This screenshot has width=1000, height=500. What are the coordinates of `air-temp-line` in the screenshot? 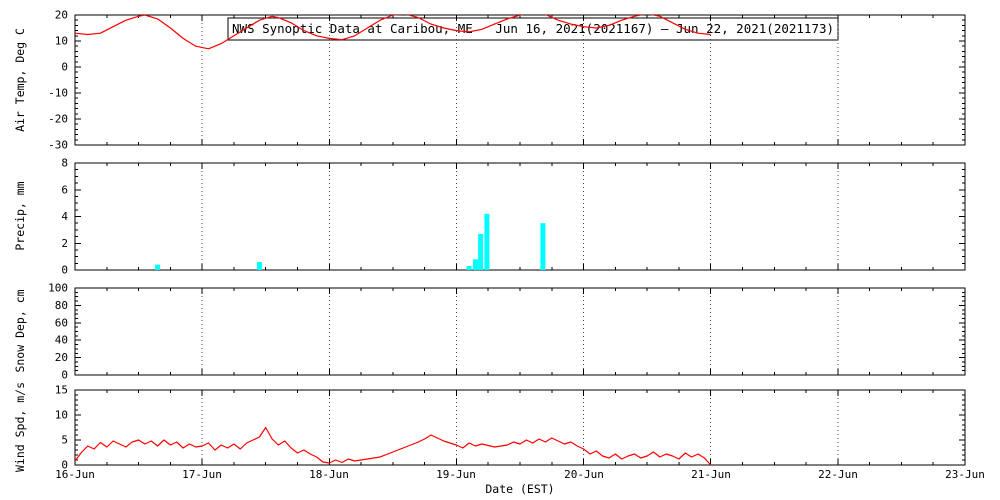 It's located at (393, 32).